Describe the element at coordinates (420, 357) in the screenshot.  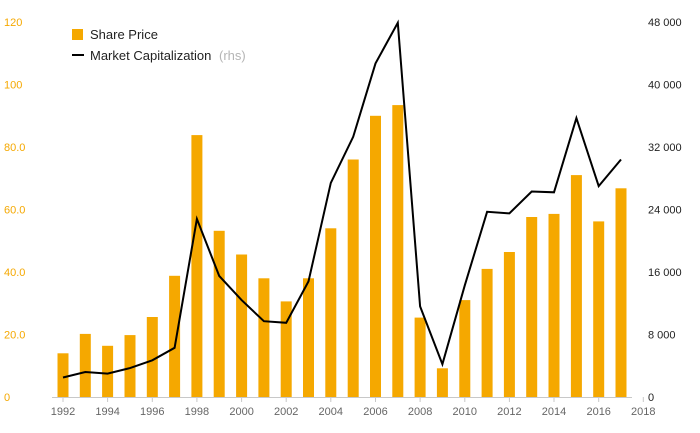
I see `bar-2008` at that location.